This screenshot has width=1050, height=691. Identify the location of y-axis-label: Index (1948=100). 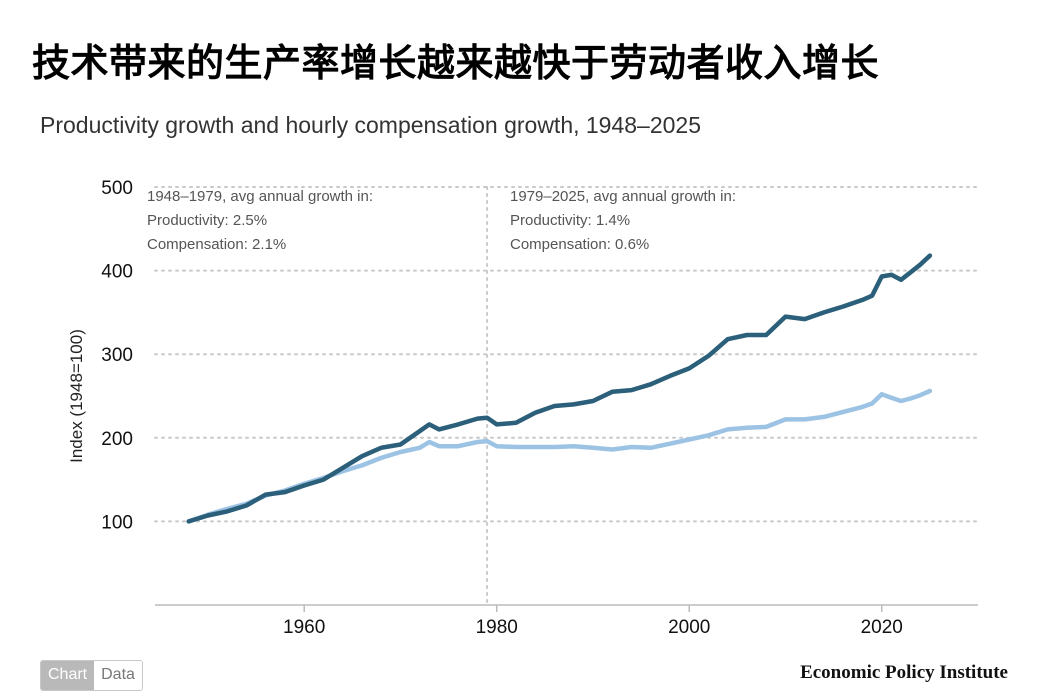
(76, 396).